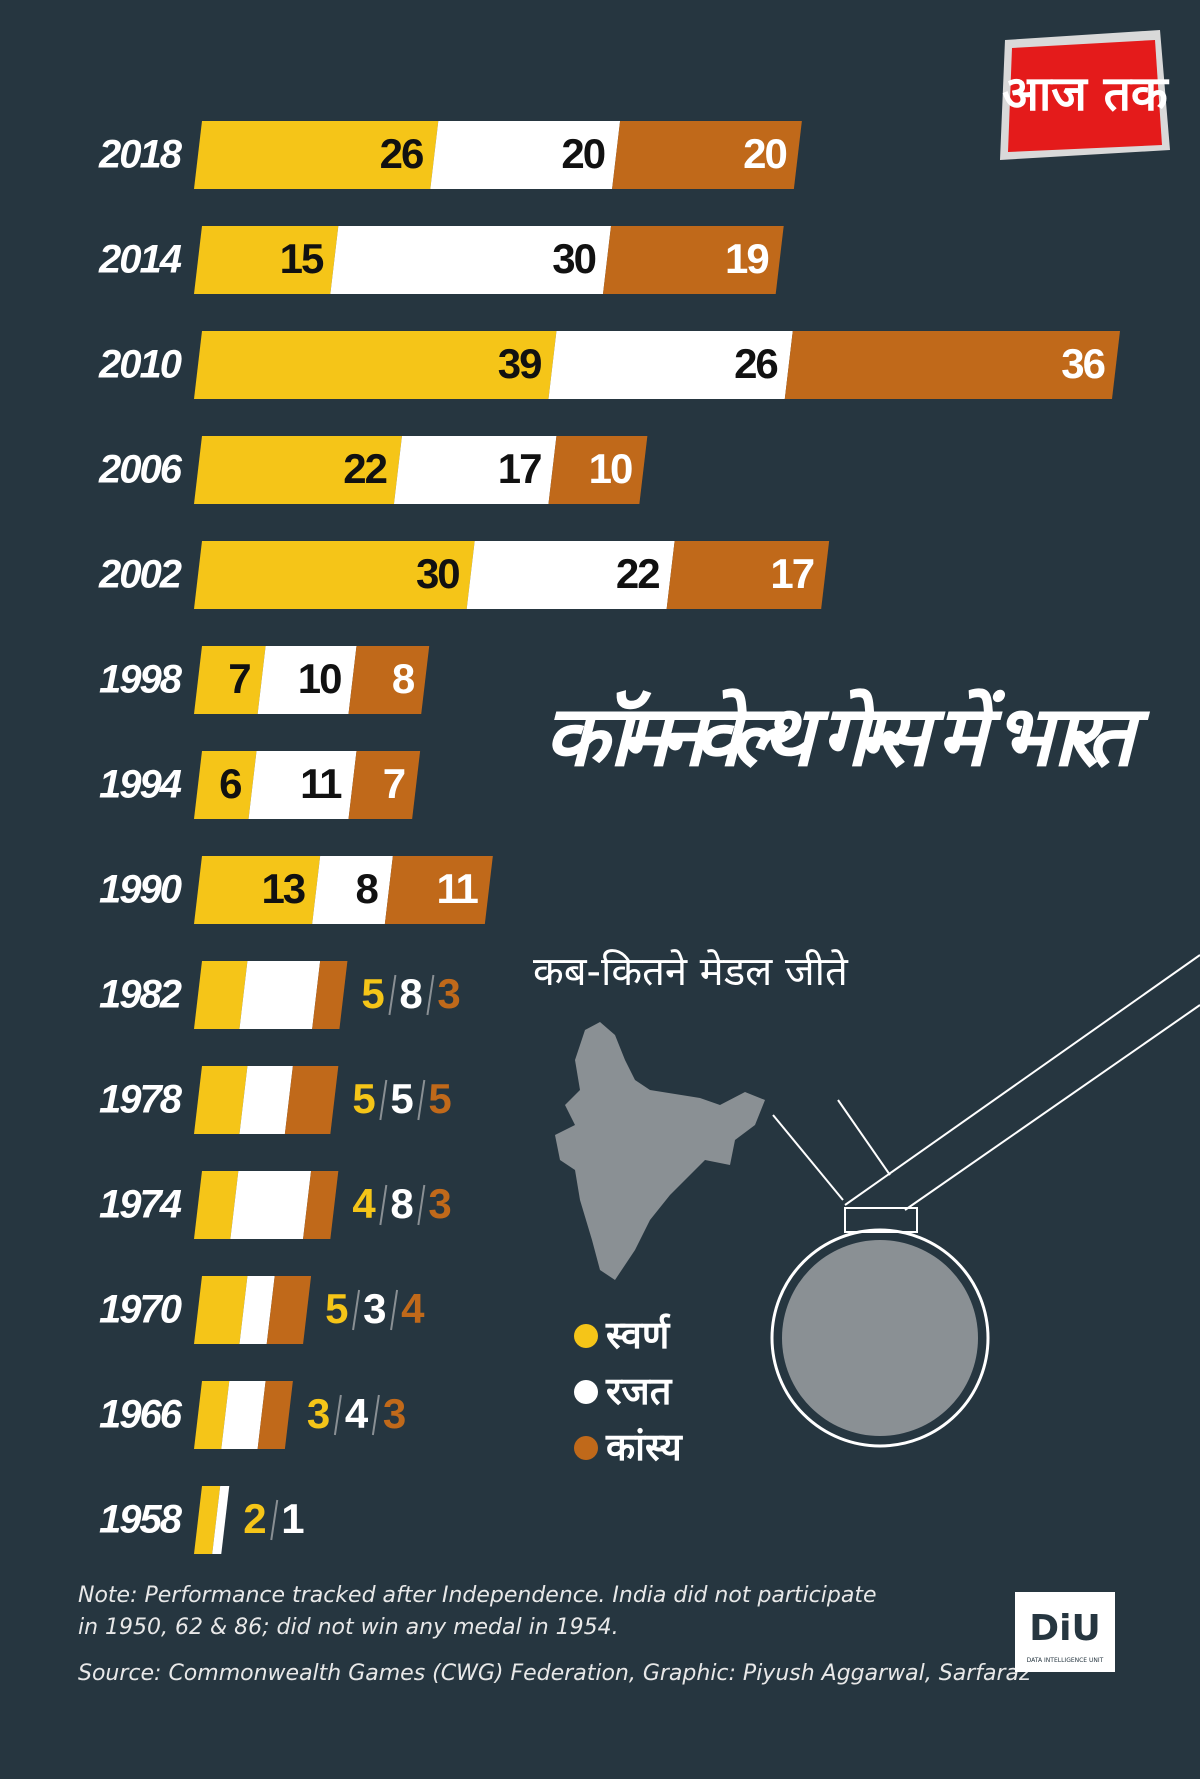  I want to click on badge: DiU DATA INTELLIGENCE UNIT, so click(1065, 1632).